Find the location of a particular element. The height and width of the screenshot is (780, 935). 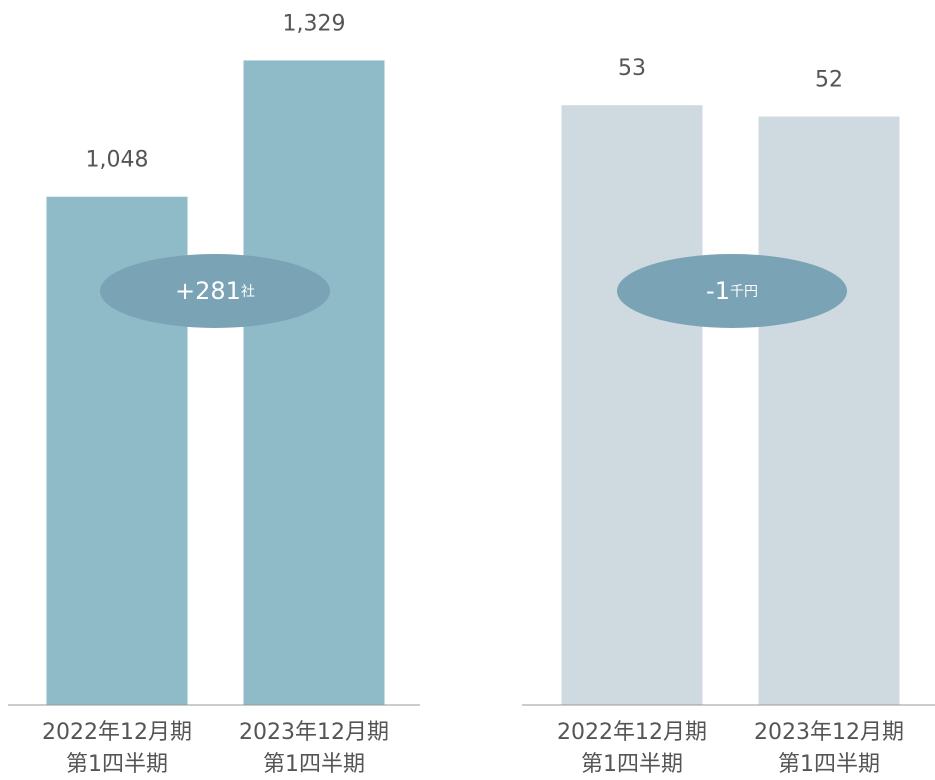

value-label: 52 is located at coordinates (829, 80).